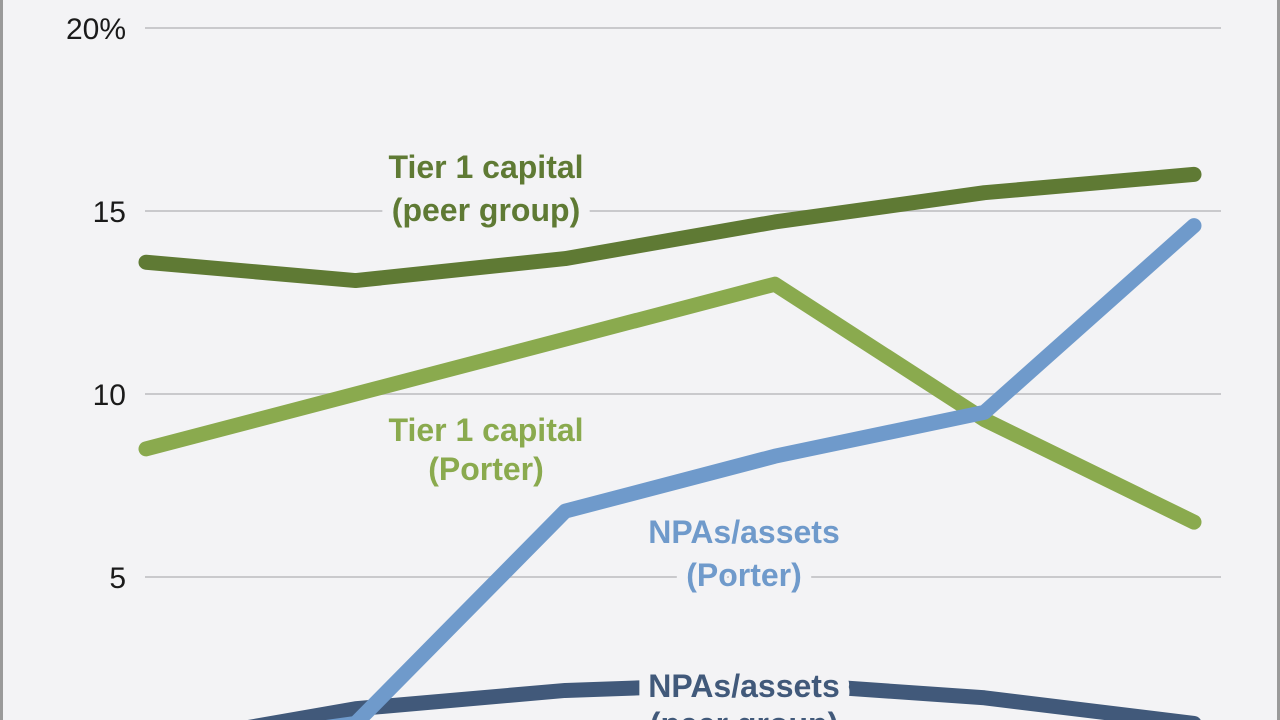 This screenshot has height=720, width=1280. What do you see at coordinates (486, 210) in the screenshot?
I see `series-label-tier1-peer: (peer group)` at bounding box center [486, 210].